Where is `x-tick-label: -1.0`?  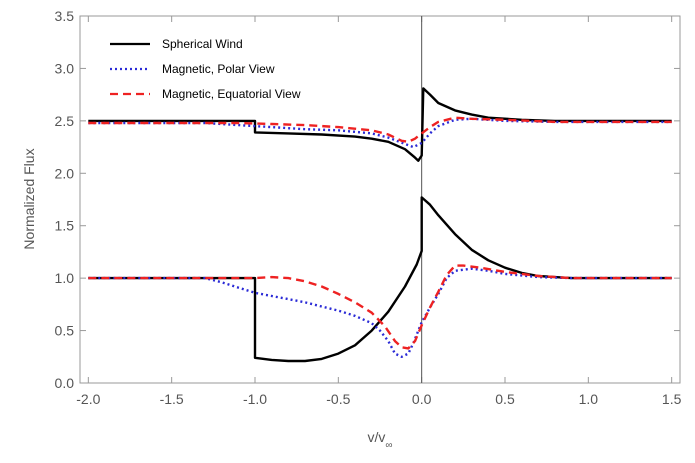
x-tick-label: -1.0 is located at coordinates (255, 399).